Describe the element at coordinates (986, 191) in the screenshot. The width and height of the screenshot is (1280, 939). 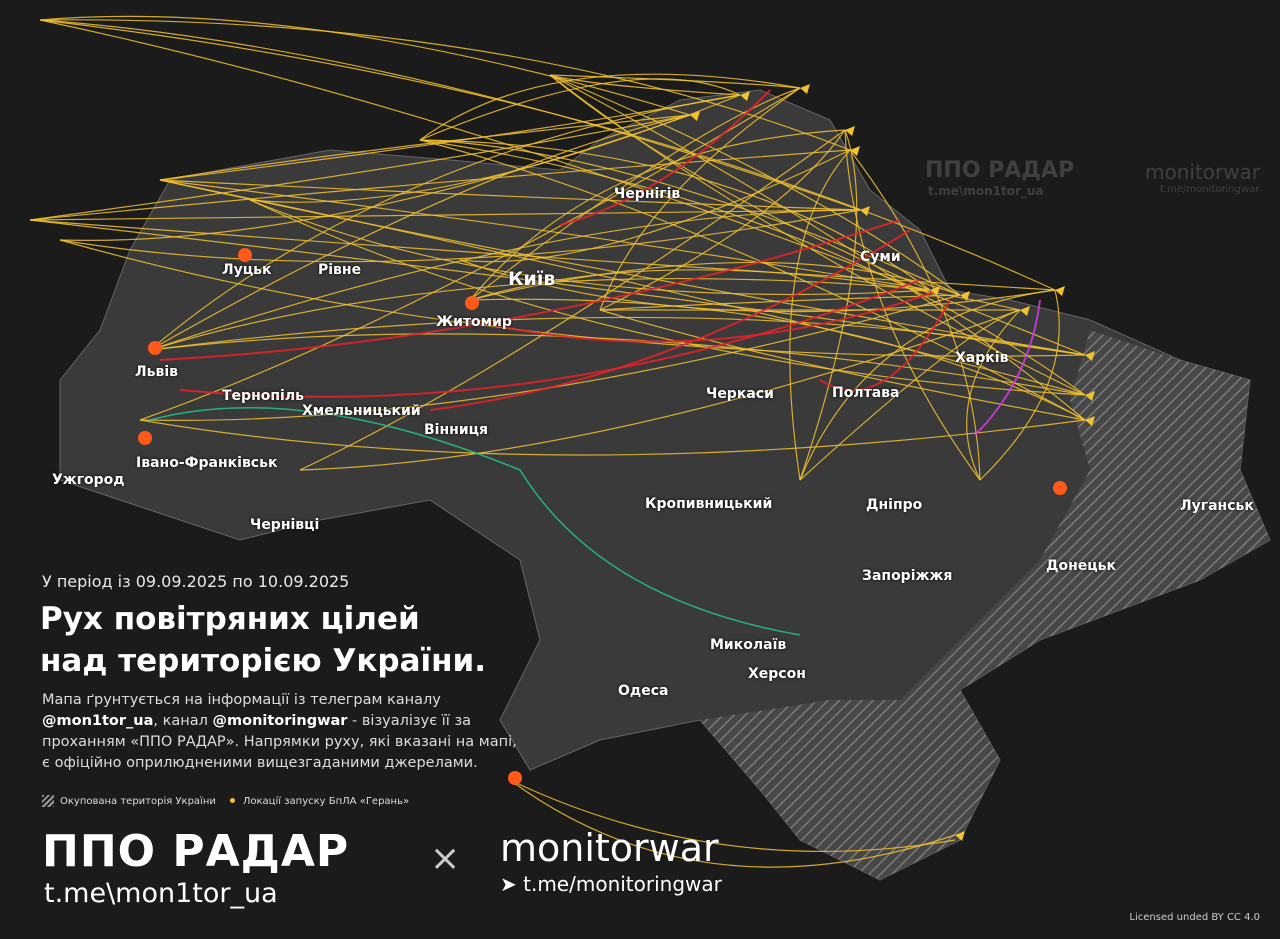
I see `watermark-ppo-link: t.me\mon1tor_ua` at that location.